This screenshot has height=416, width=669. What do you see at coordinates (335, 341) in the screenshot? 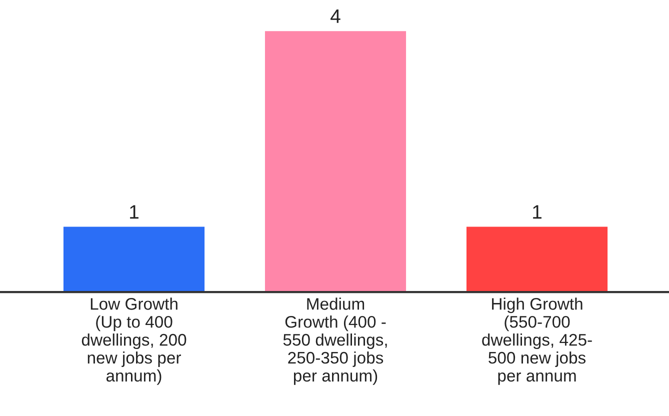
I see `x-tick-label: Medium Growth (400 - 550 dwellings, 250-350 jobs per annum)` at bounding box center [335, 341].